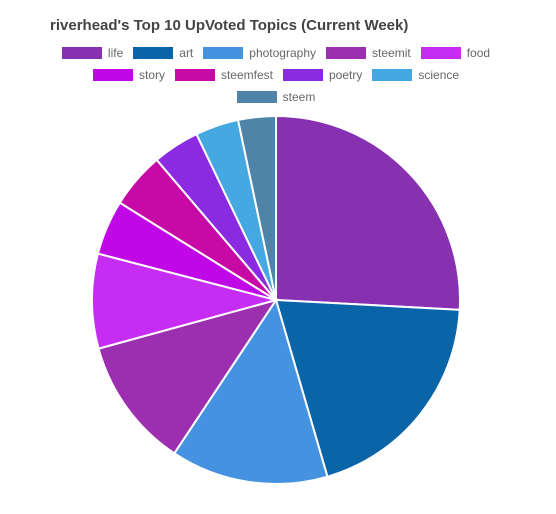  What do you see at coordinates (151, 75) in the screenshot?
I see `legend-label: story` at bounding box center [151, 75].